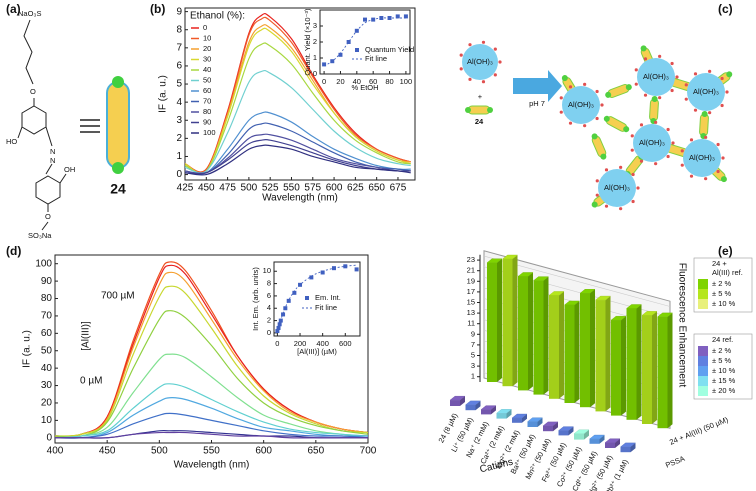 This screenshot has height=491, width=756. What do you see at coordinates (91, 381) in the screenshot?
I see `annotation: 0 µM` at bounding box center [91, 381].